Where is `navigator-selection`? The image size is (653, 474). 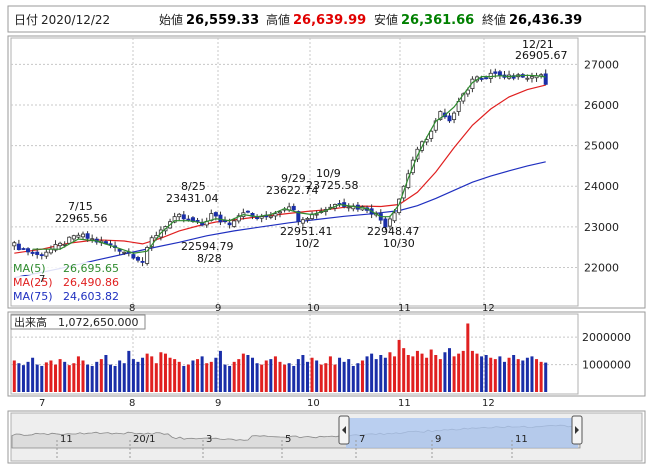
navigator-selection is located at coordinates (462, 433).